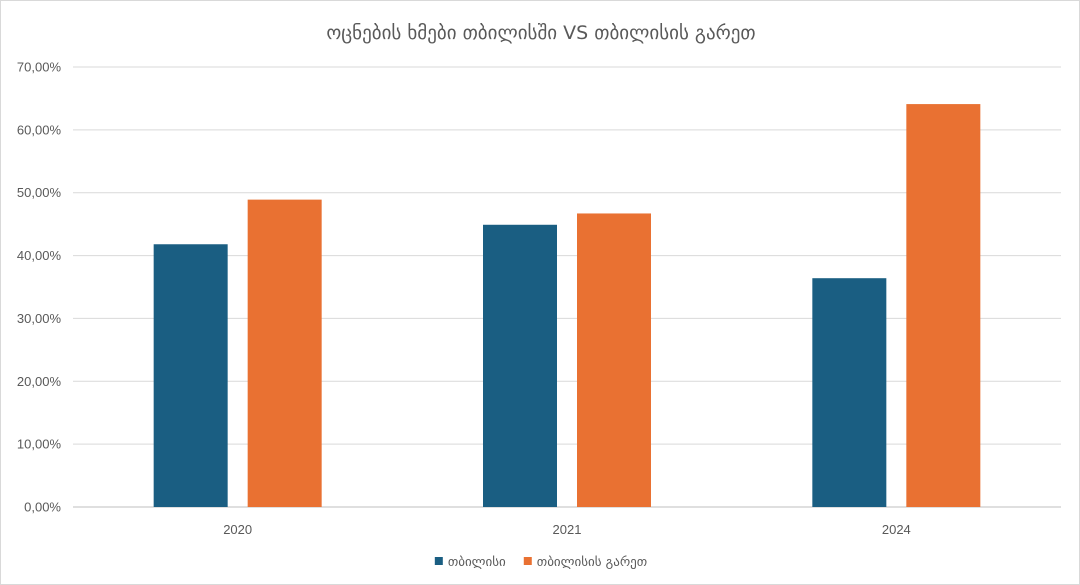  Describe the element at coordinates (520, 365) in the screenshot. I see `bar-tbilisi-2021` at that location.